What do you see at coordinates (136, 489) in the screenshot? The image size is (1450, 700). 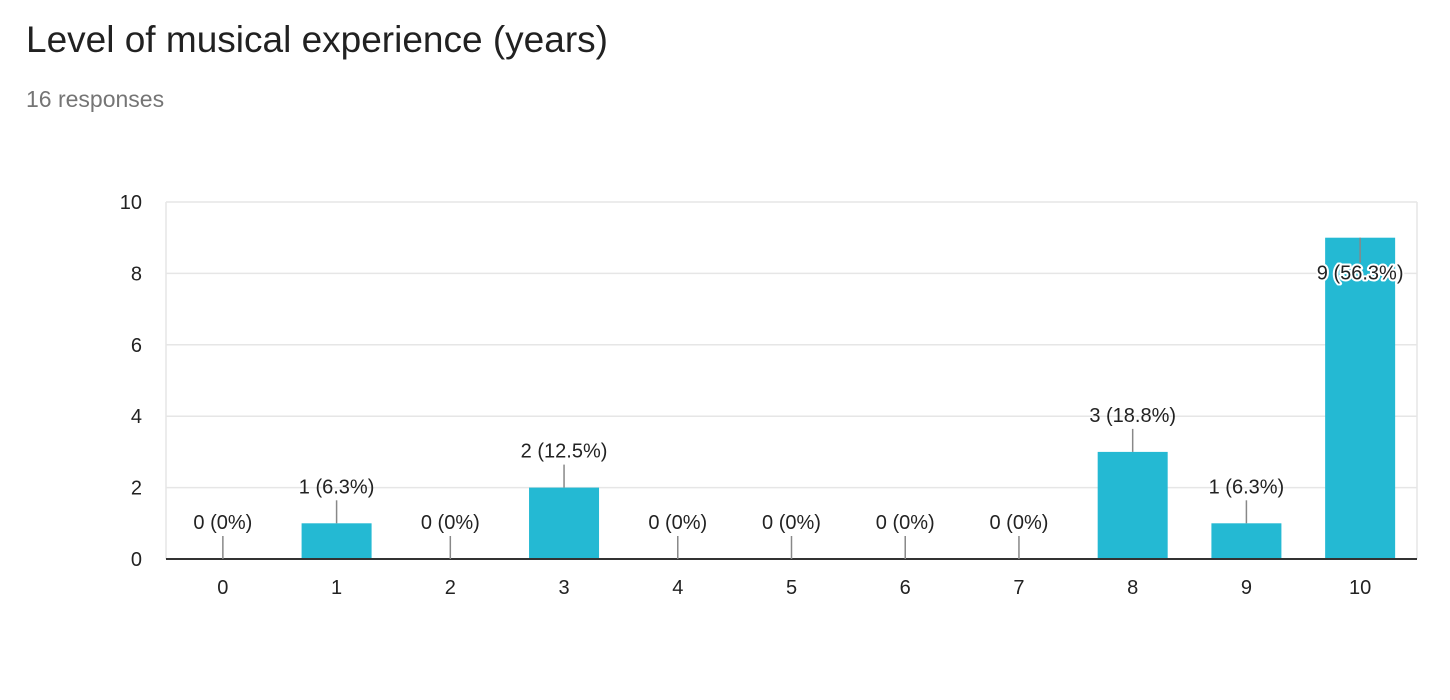 I see `y-tick-label: 2` at bounding box center [136, 489].